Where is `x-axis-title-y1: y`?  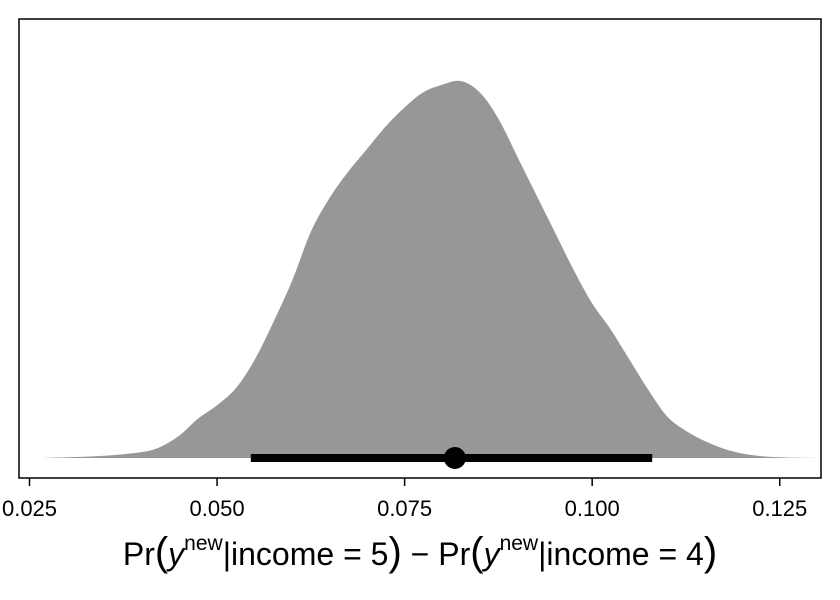 x-axis-title-y1: y is located at coordinates (176, 554).